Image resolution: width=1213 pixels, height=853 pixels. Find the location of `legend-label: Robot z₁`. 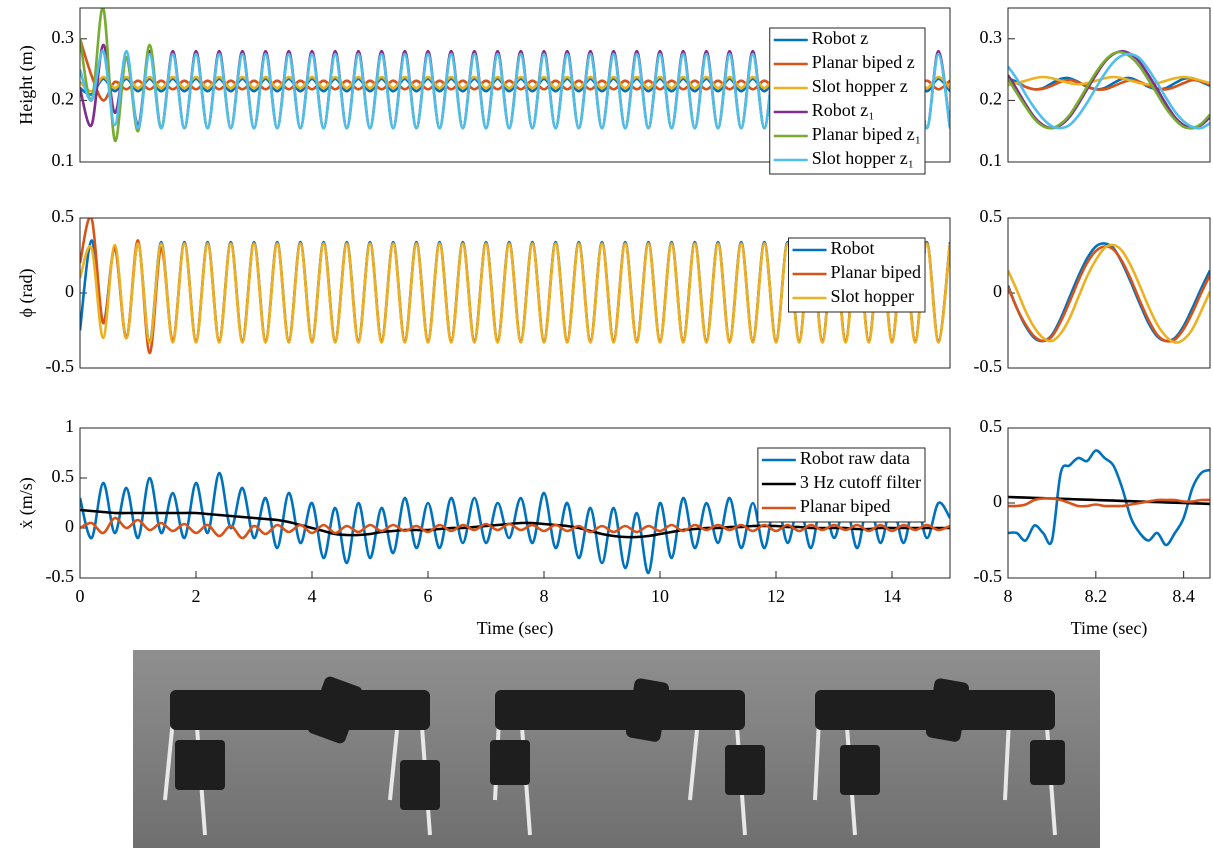

legend-label: Robot z₁ is located at coordinates (843, 110).